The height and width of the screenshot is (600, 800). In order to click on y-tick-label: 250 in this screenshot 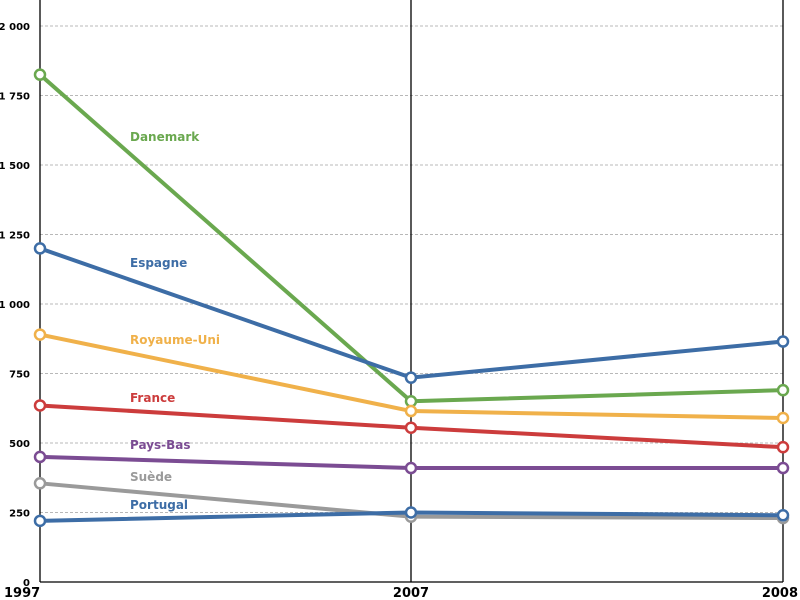, I will do `click(19, 514)`.